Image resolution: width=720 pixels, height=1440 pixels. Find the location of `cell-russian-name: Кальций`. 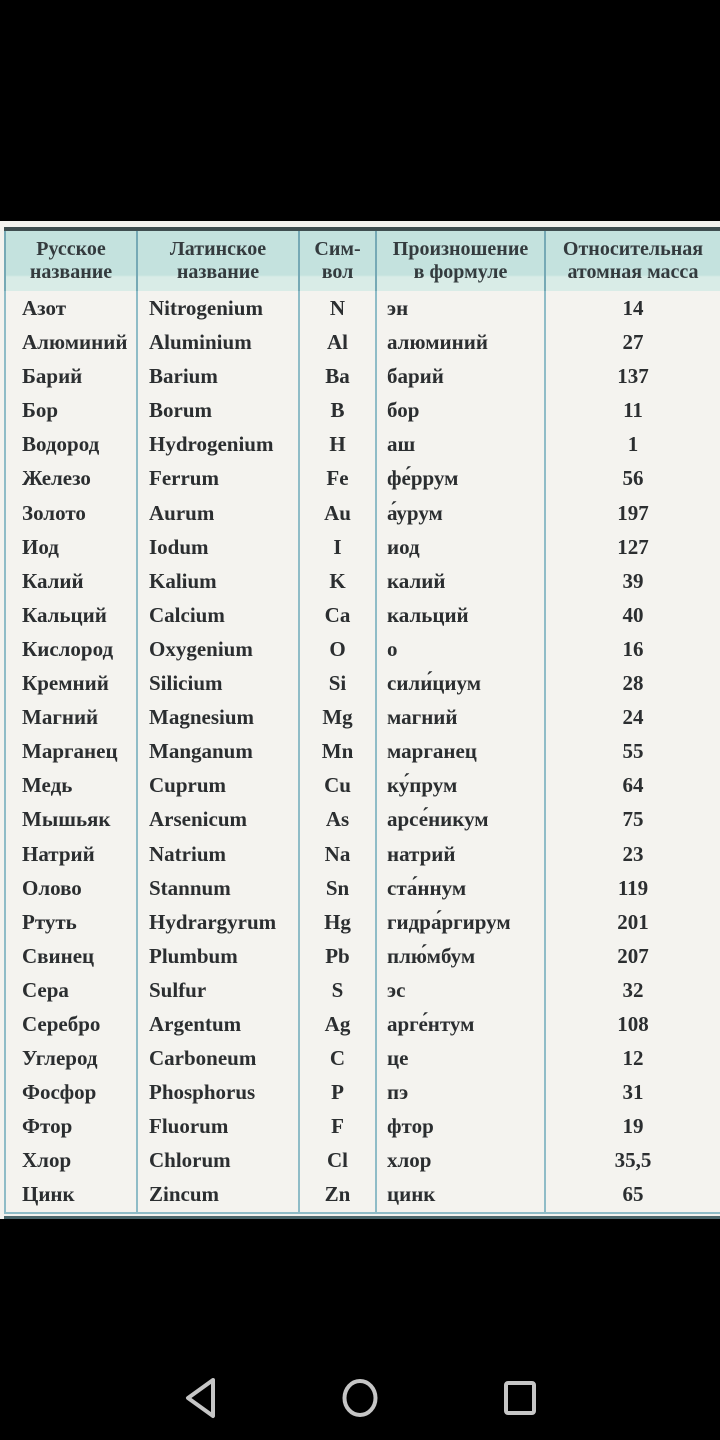

cell-russian-name: Кальций is located at coordinates (72, 614).